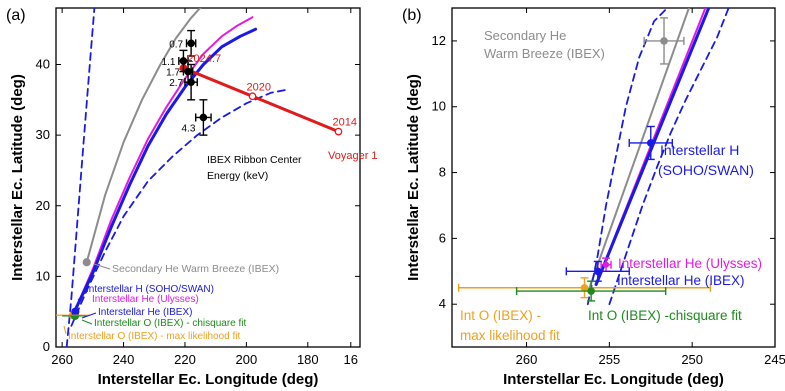  Describe the element at coordinates (188, 128) in the screenshot. I see `ribbon-energy-label: 4.3` at that location.